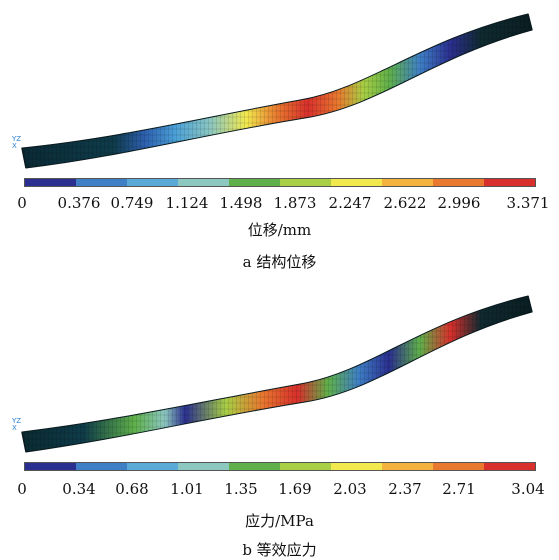  I want to click on colorbar-displacement, so click(280, 182).